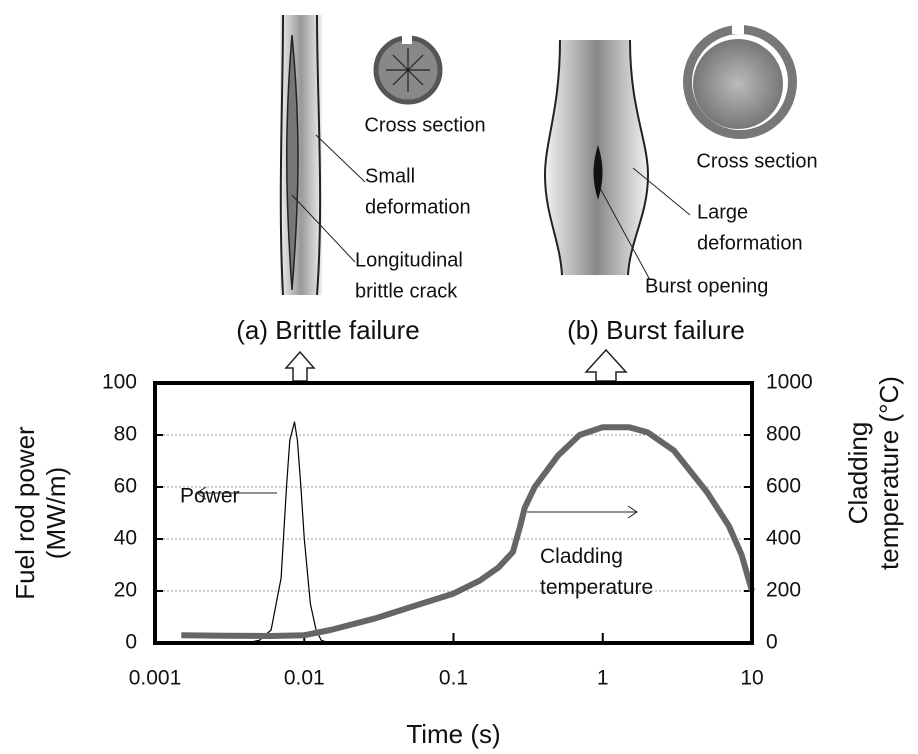  Describe the element at coordinates (25, 513) in the screenshot. I see `y-axis-label: Fuel rod power` at that location.